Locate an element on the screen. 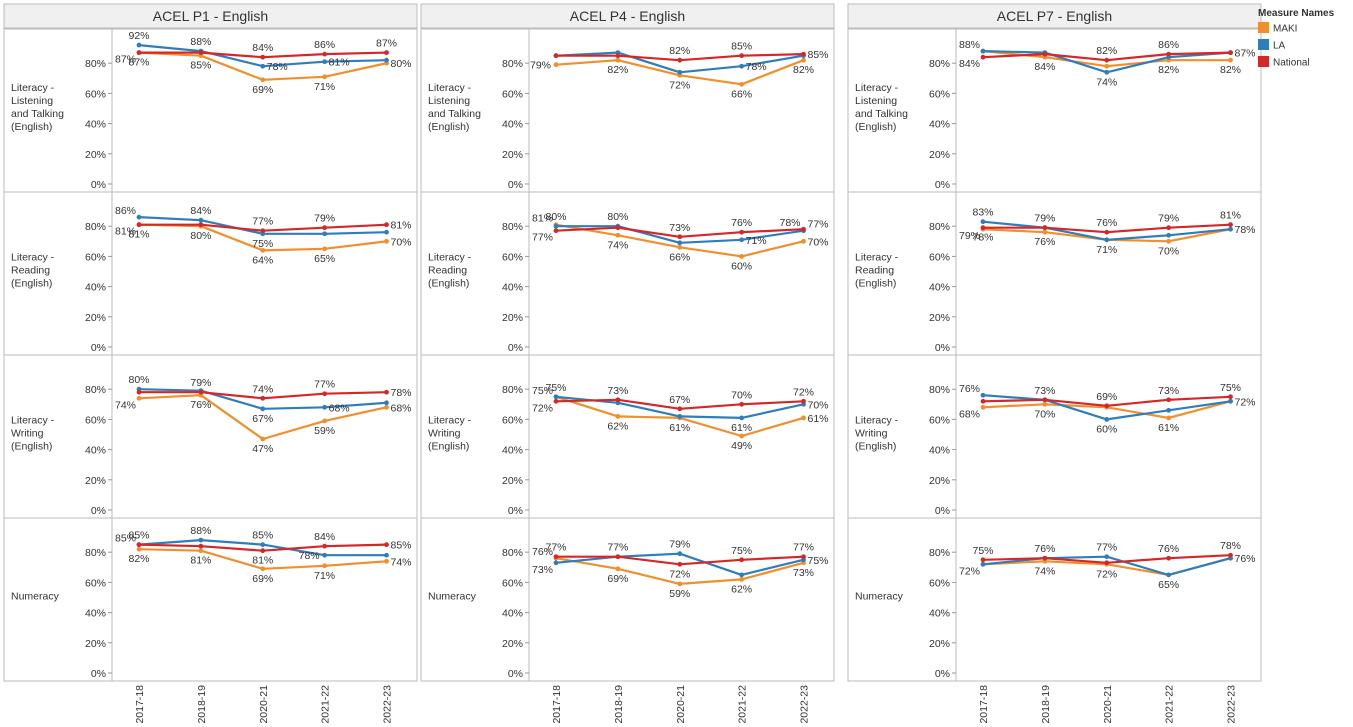 This screenshot has width=1353, height=727. data-label: 68% is located at coordinates (401, 408).